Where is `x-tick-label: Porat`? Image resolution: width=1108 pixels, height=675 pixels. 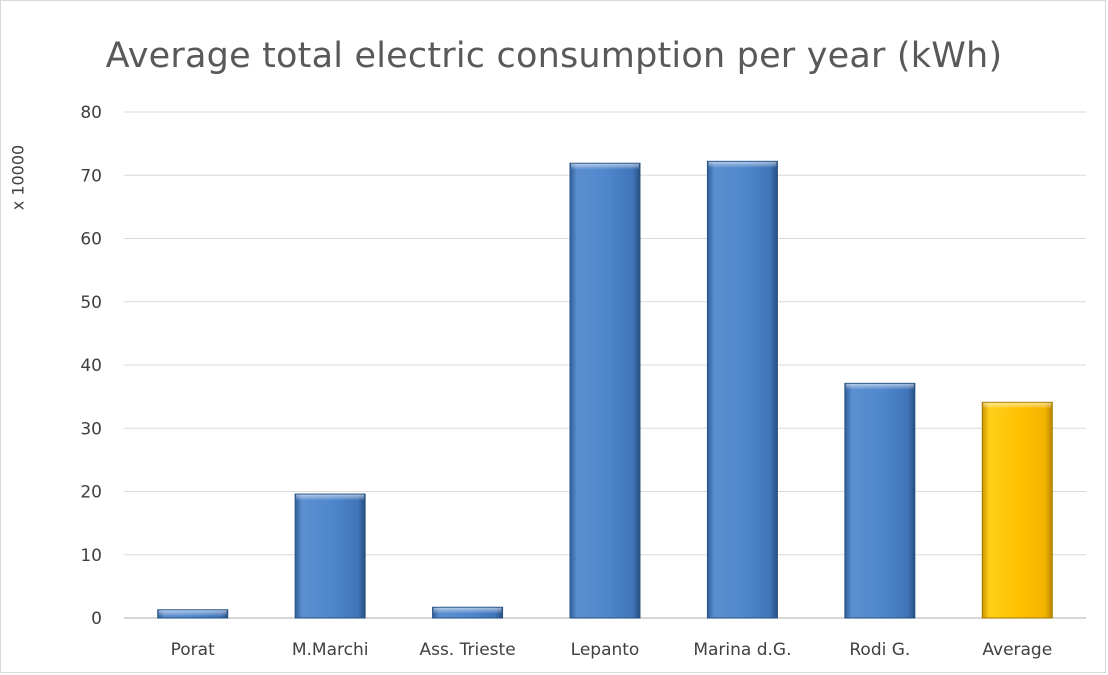 x-tick-label: Porat is located at coordinates (193, 650).